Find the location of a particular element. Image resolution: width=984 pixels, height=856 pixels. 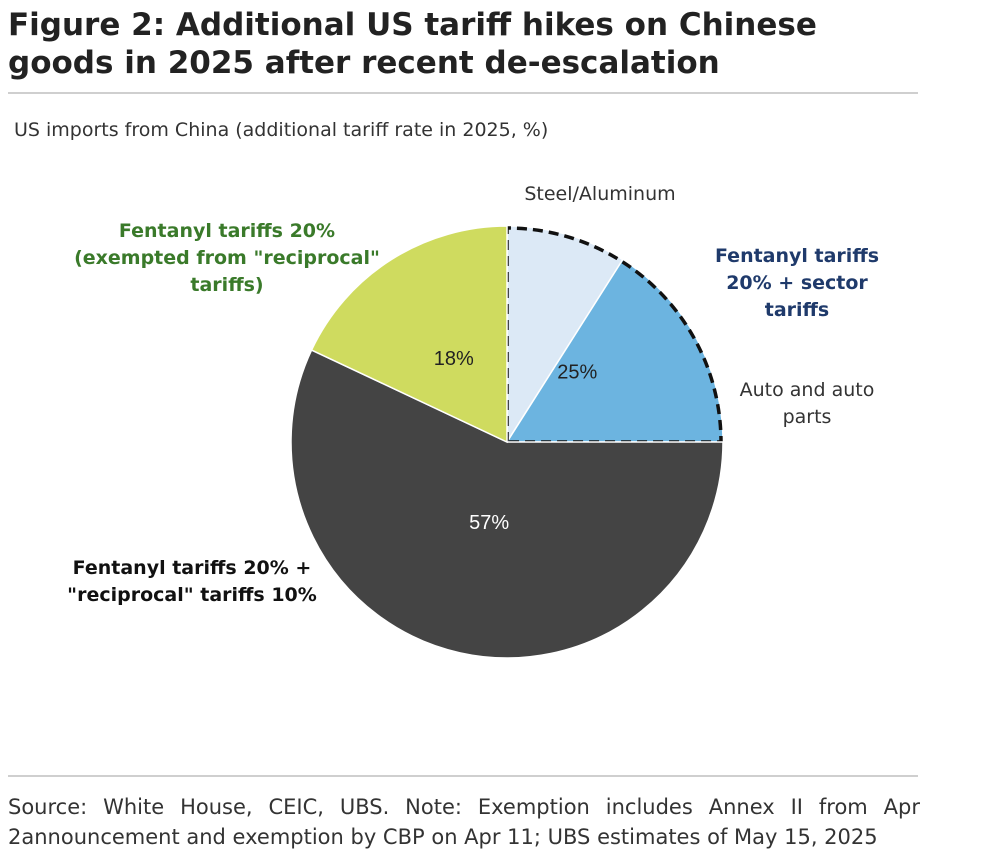

title-divider is located at coordinates (463, 93).